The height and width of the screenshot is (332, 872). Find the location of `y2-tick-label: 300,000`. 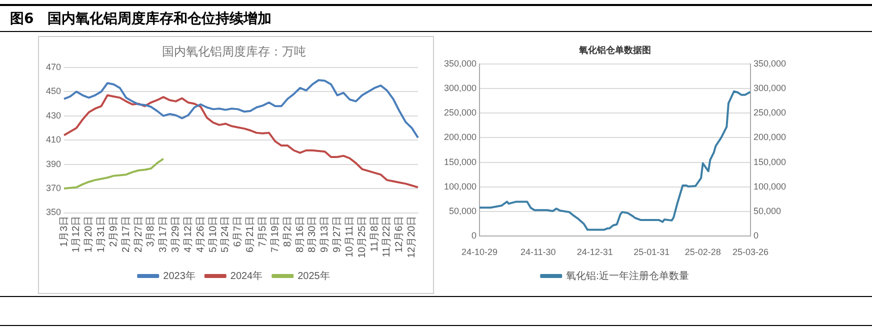

y2-tick-label: 300,000 is located at coordinates (769, 87).